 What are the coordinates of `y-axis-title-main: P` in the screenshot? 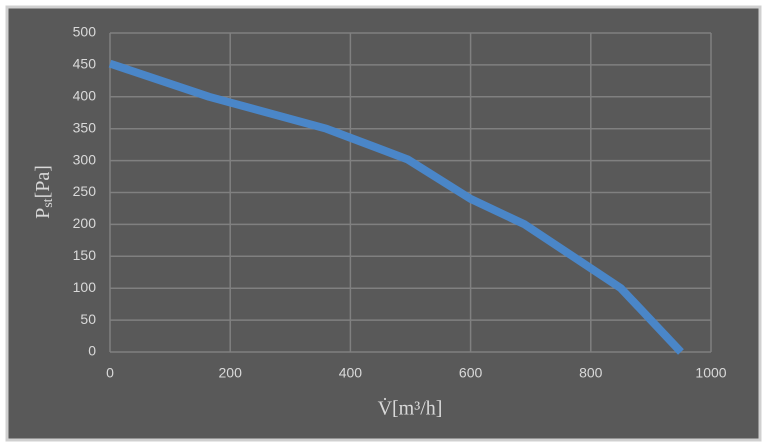 It's located at (43, 213).